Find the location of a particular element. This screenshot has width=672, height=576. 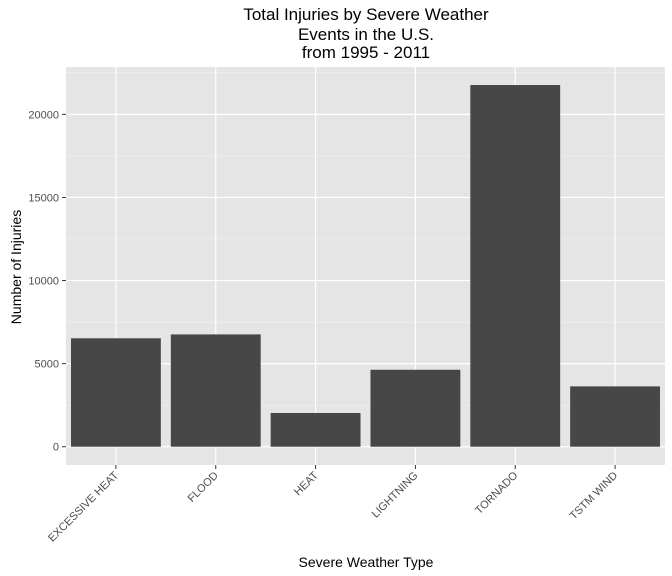

x-axis-label: Severe Weather Type is located at coordinates (366, 562).